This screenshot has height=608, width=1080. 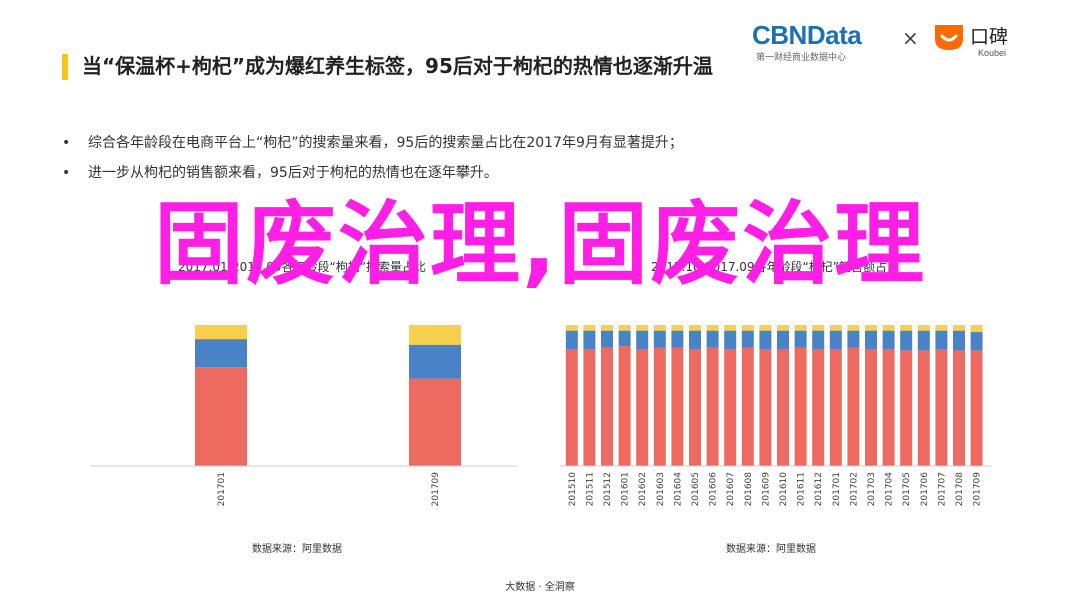 I want to click on x-tick-label: 201606, so click(x=714, y=489).